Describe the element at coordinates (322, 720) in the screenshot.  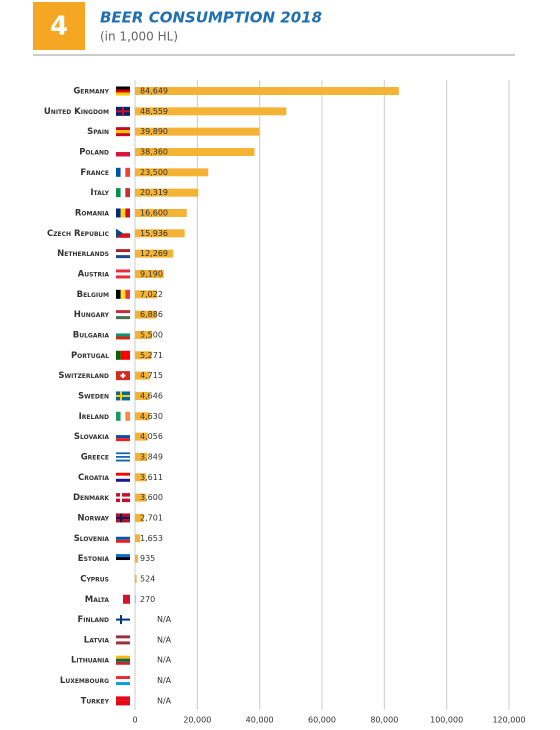
I see `x-tick-label: 60,000` at that location.